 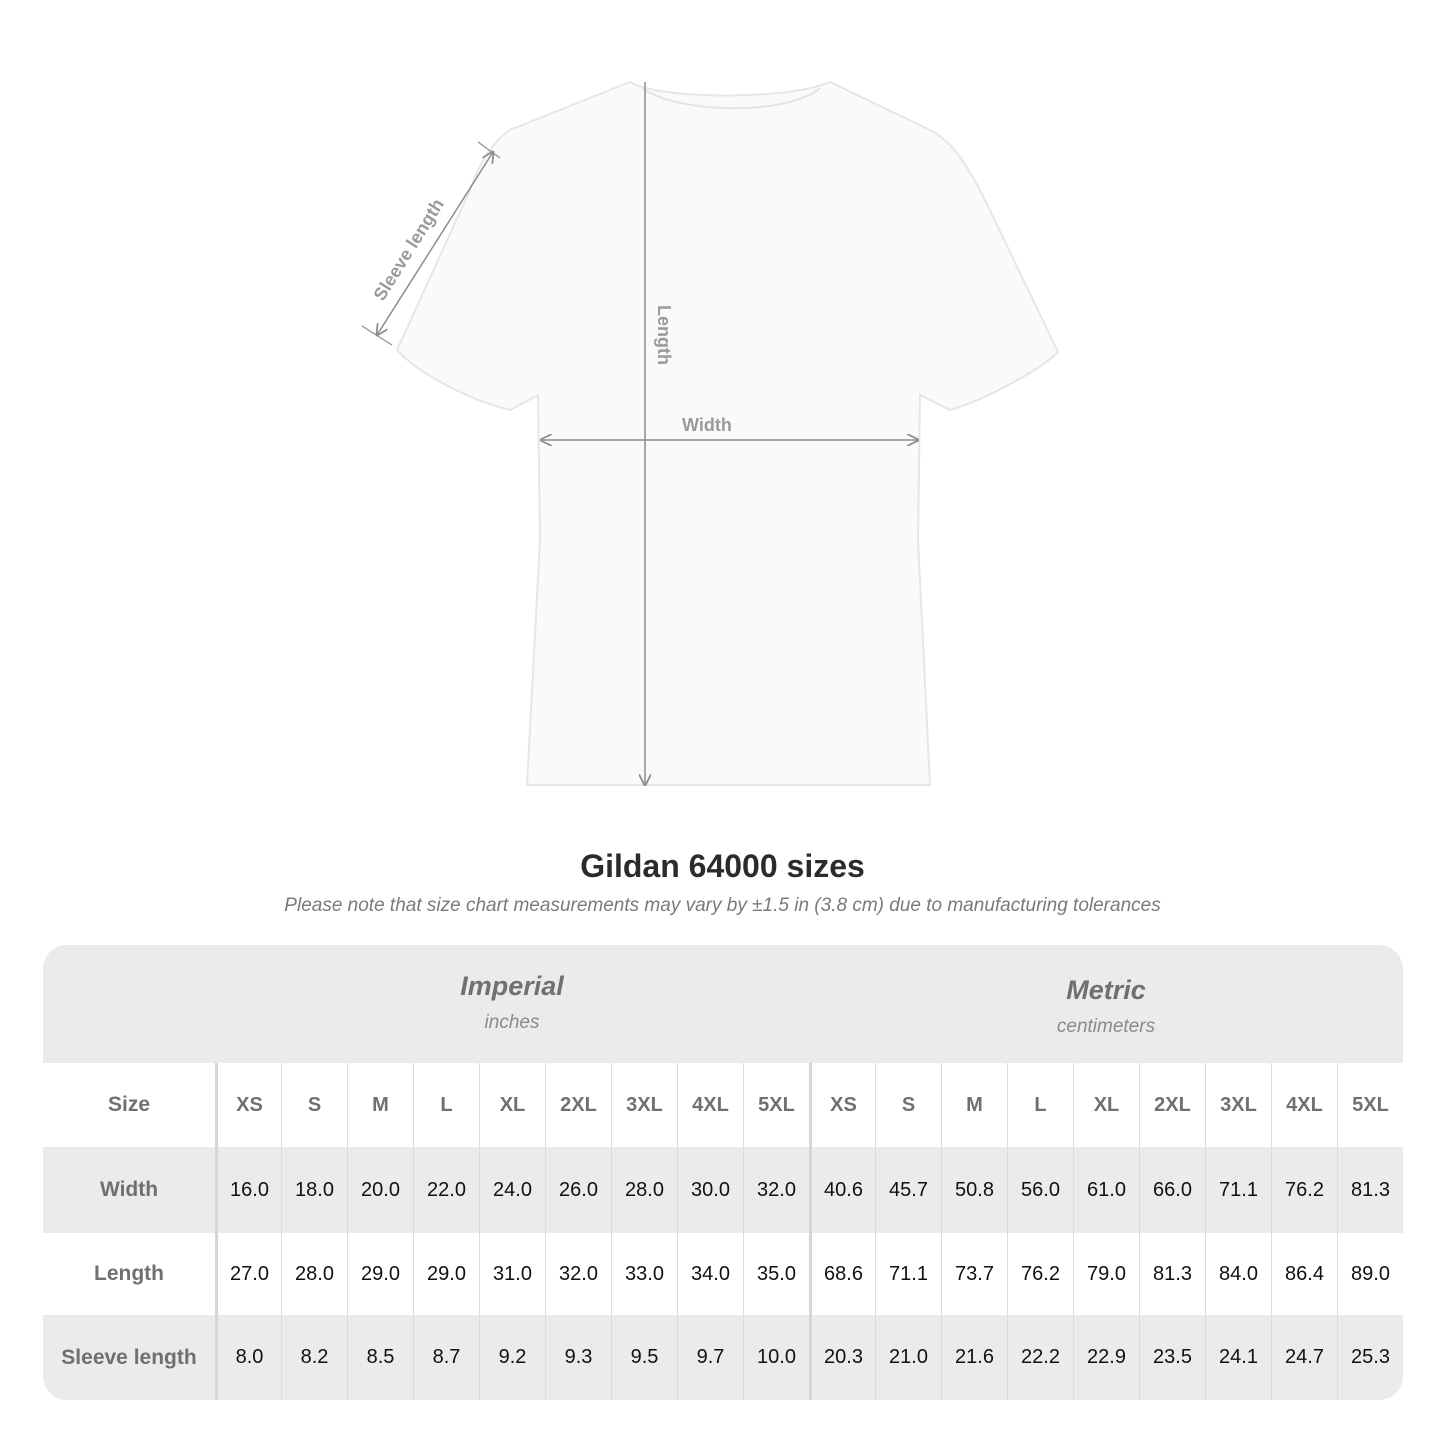 I want to click on size-header-imperial: S, so click(x=314, y=1105).